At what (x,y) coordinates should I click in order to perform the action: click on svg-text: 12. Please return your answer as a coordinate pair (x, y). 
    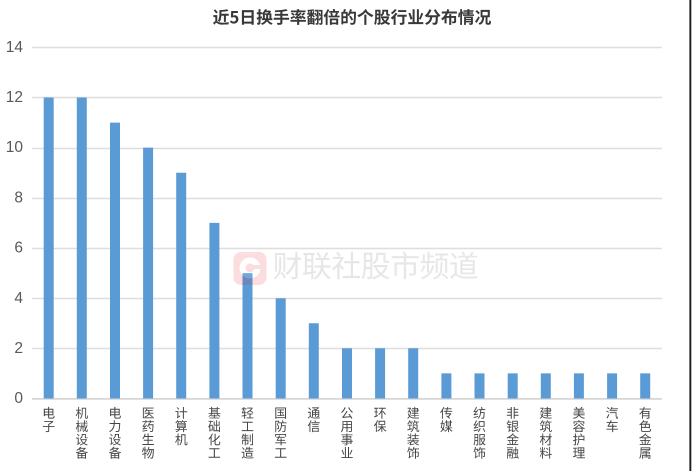
    Looking at the image, I should click on (14, 97).